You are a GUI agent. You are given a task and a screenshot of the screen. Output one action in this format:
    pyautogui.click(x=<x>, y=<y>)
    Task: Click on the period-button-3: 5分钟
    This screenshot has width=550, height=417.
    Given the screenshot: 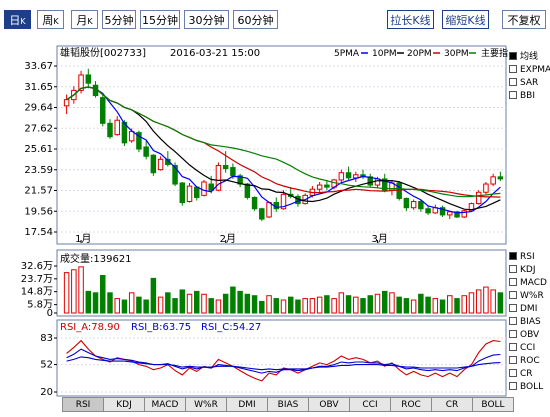 What is the action you would take?
    pyautogui.click(x=119, y=19)
    